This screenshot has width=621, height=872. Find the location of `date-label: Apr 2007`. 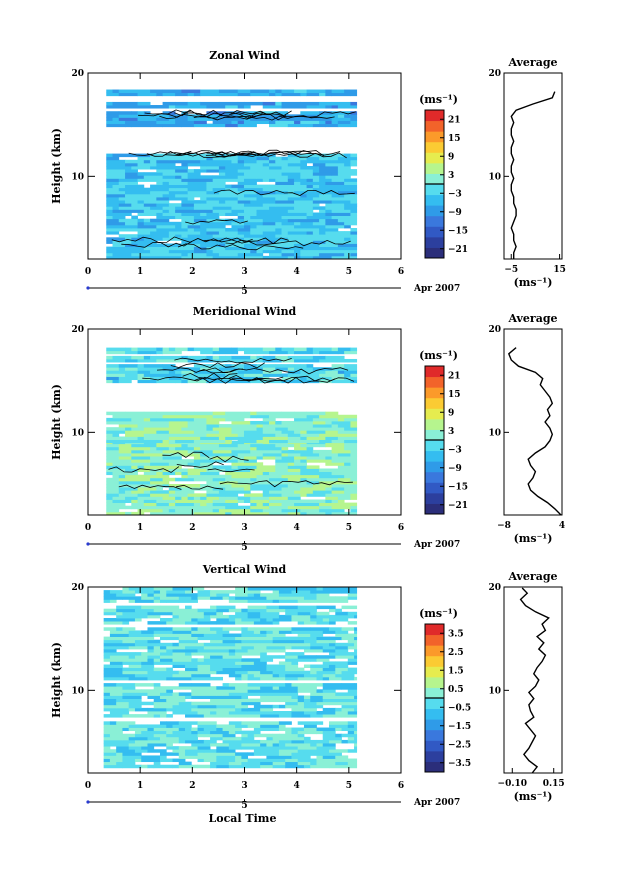

date-label: Apr 2007 is located at coordinates (436, 289).